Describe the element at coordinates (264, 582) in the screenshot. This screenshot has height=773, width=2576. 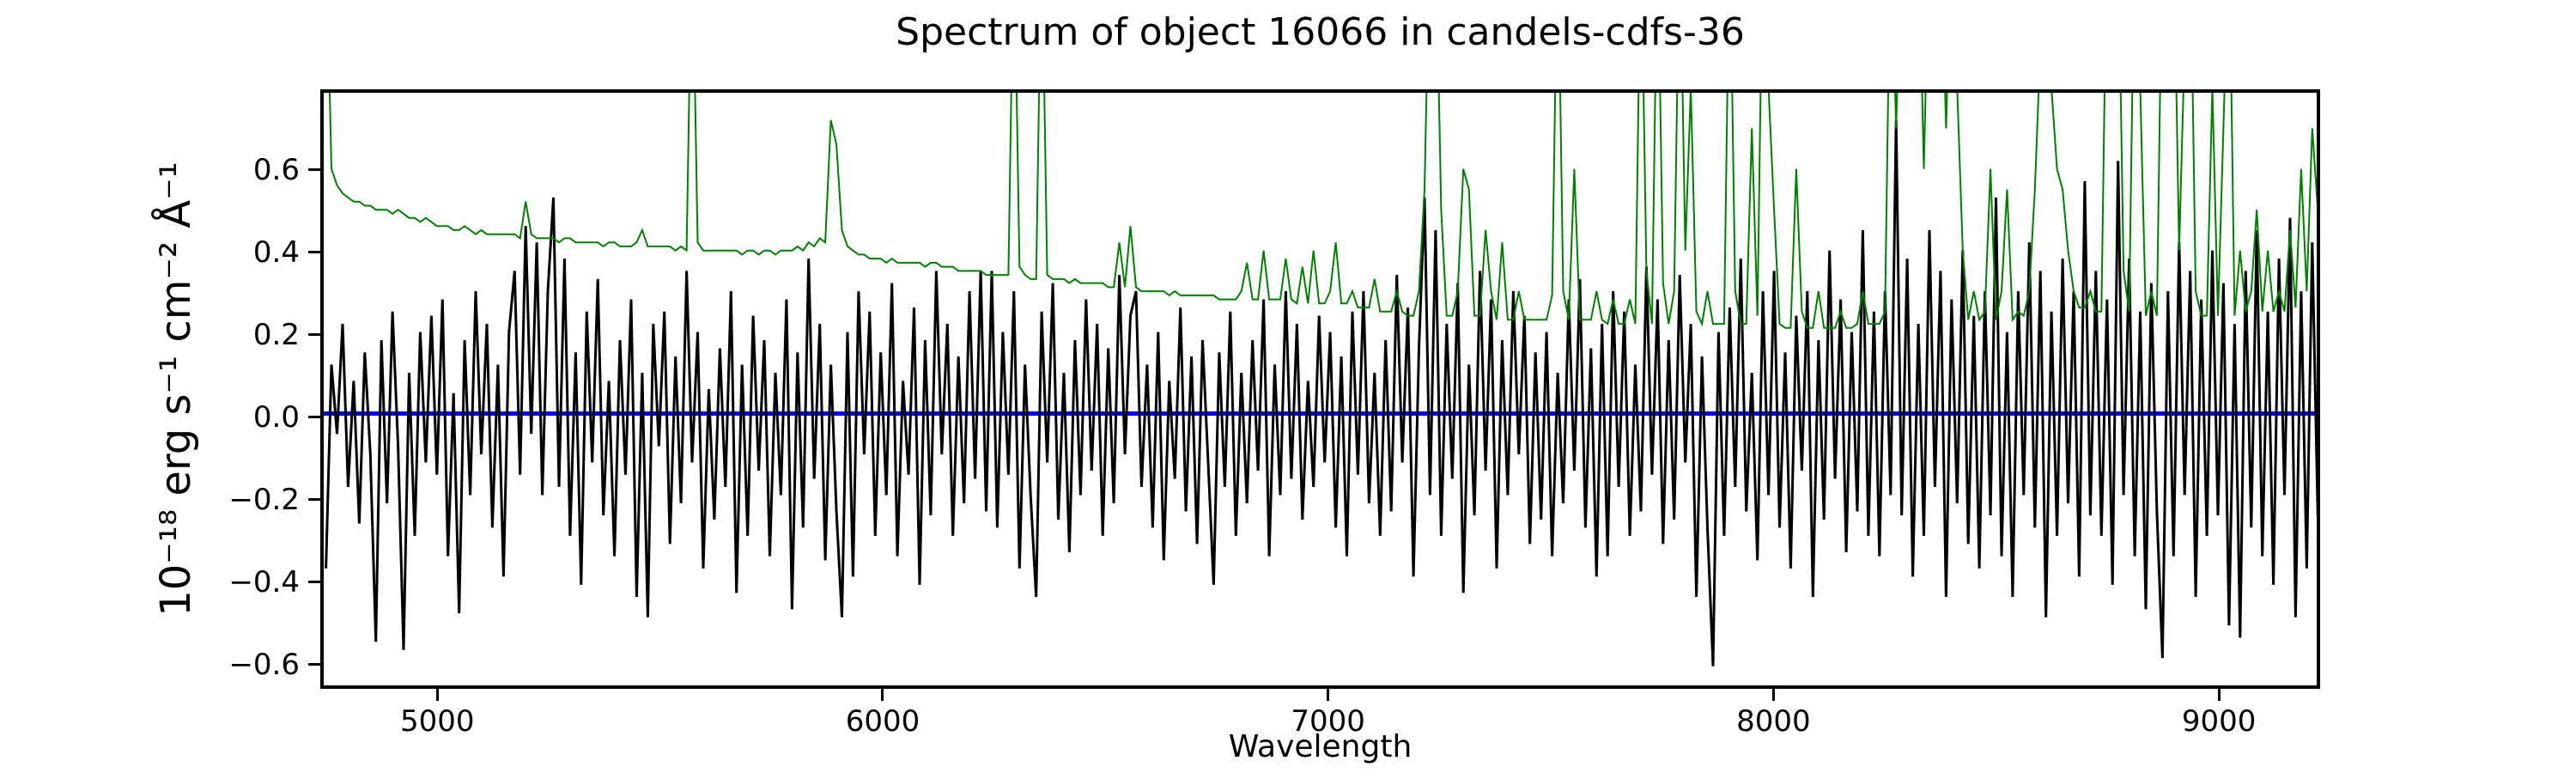
I see `y-tick-label: −0.4` at that location.